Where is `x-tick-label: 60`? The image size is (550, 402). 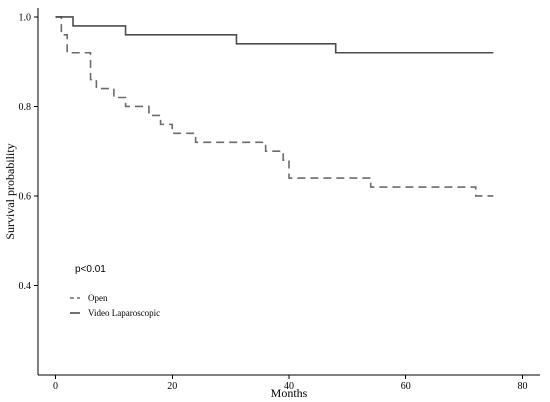 x-tick-label: 60 is located at coordinates (406, 386).